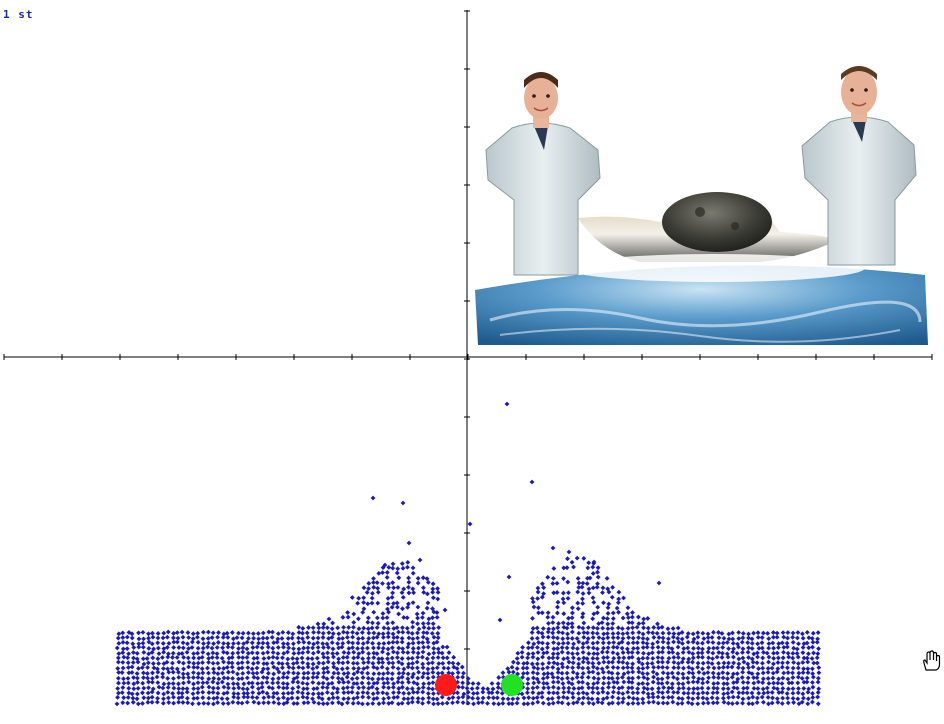  Describe the element at coordinates (512, 685) in the screenshot. I see `green-ball` at that location.